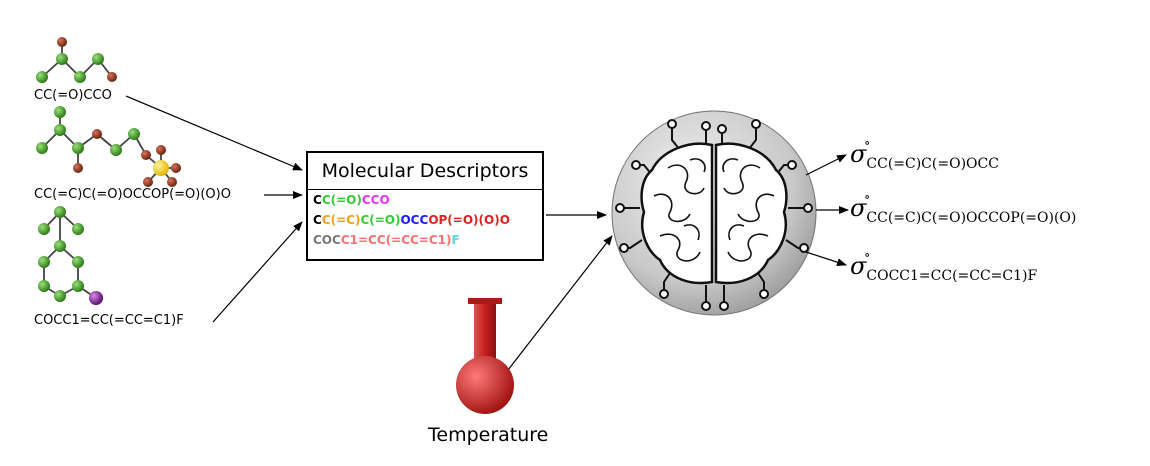 The image size is (1150, 466). Describe the element at coordinates (327, 240) in the screenshot. I see `descriptor-fragment: COC` at that location.